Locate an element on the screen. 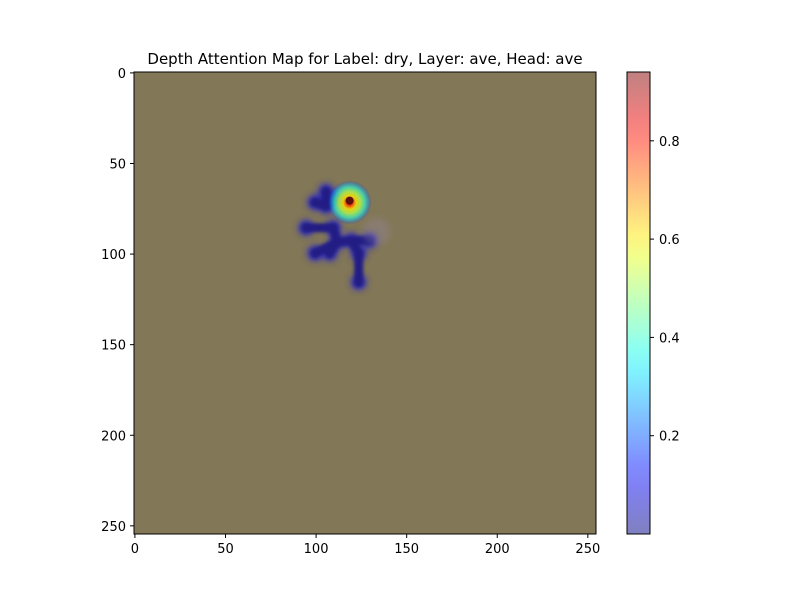  colorbar-gradient is located at coordinates (638, 303).